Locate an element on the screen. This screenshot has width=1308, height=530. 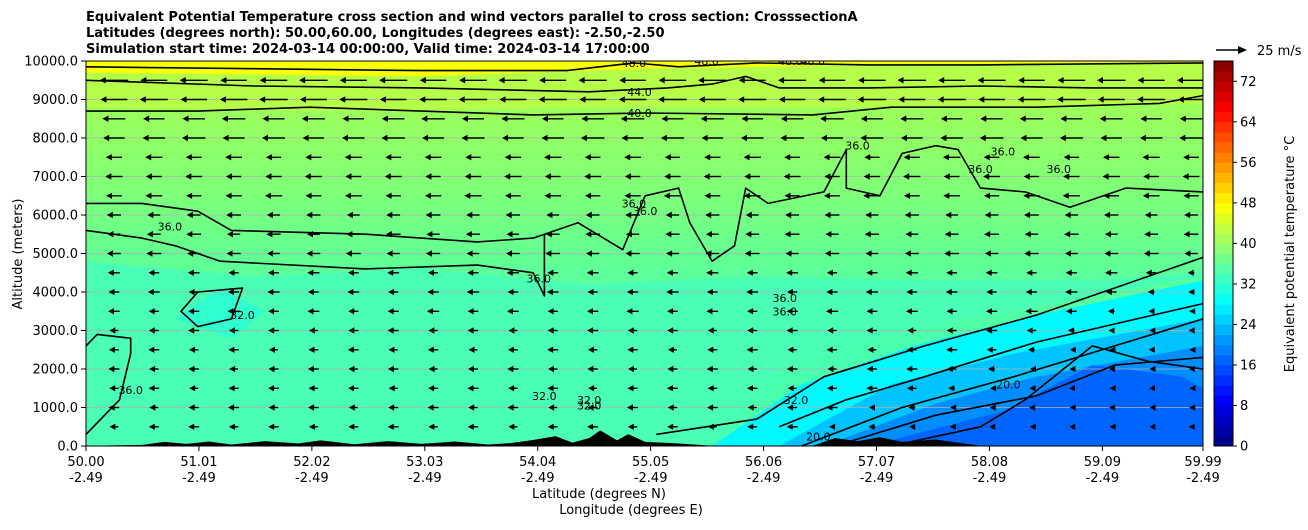
contour-label-9: 36.0 is located at coordinates (645, 211).